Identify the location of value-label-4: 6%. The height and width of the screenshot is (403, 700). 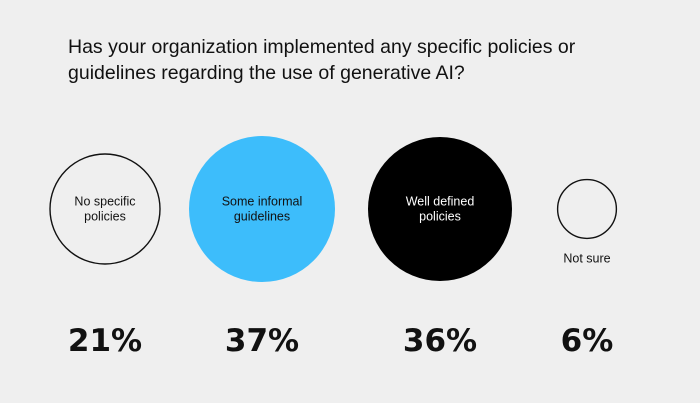
(587, 341).